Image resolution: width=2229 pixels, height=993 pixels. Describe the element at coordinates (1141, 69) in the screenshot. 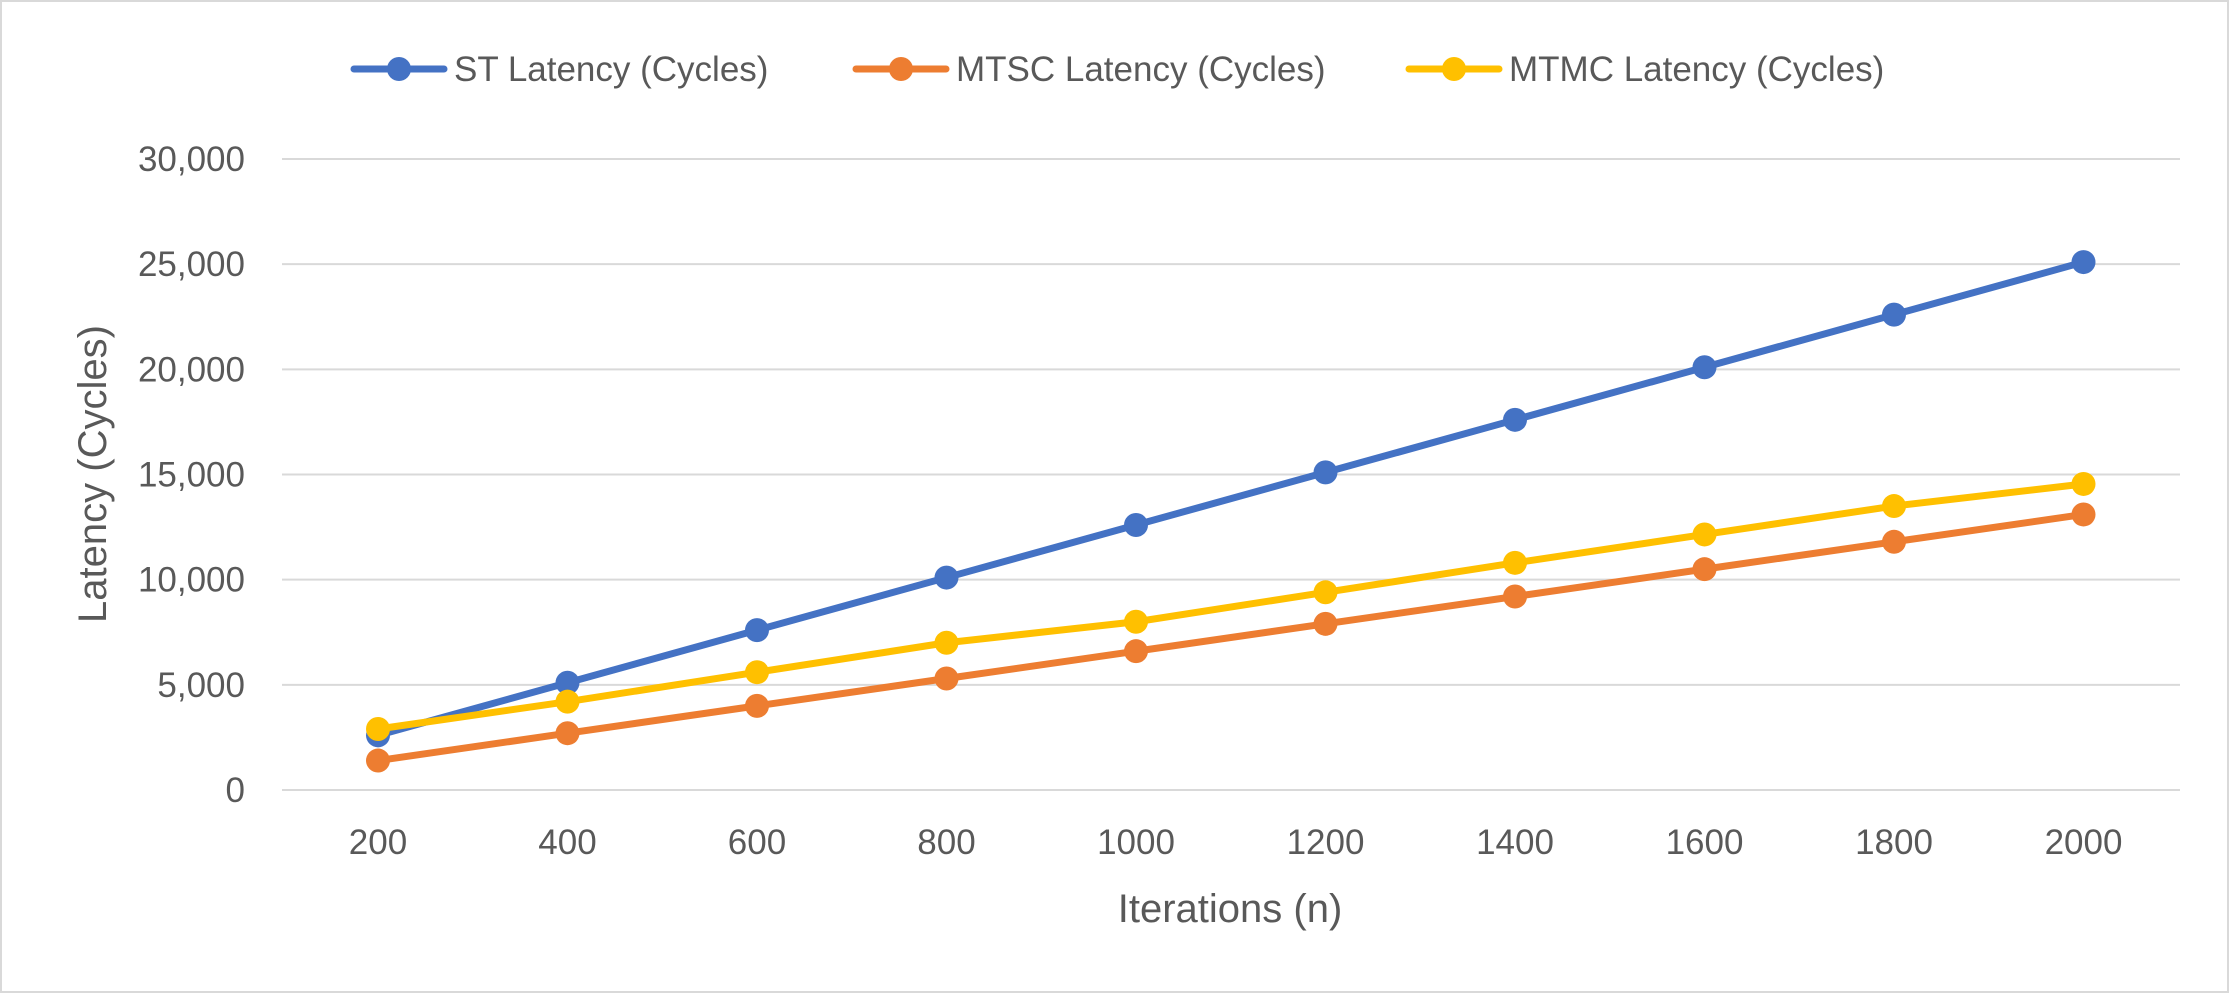

I see `legend-label-mtsc: MTSC Latency (Cycles)` at that location.